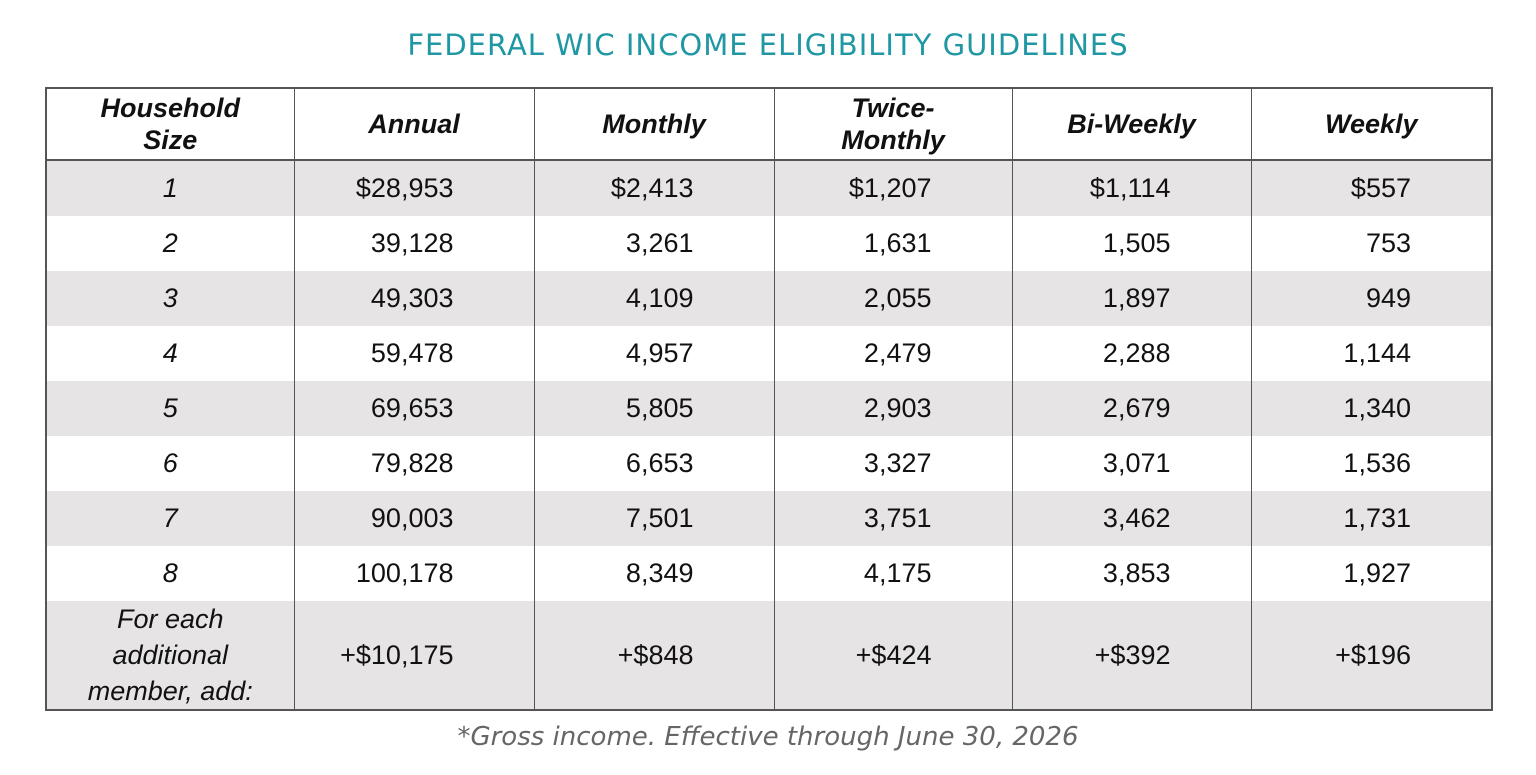 Image resolution: width=1536 pixels, height=775 pixels. Describe the element at coordinates (1132, 298) in the screenshot. I see `cell-bi-weekly: 1,897` at that location.